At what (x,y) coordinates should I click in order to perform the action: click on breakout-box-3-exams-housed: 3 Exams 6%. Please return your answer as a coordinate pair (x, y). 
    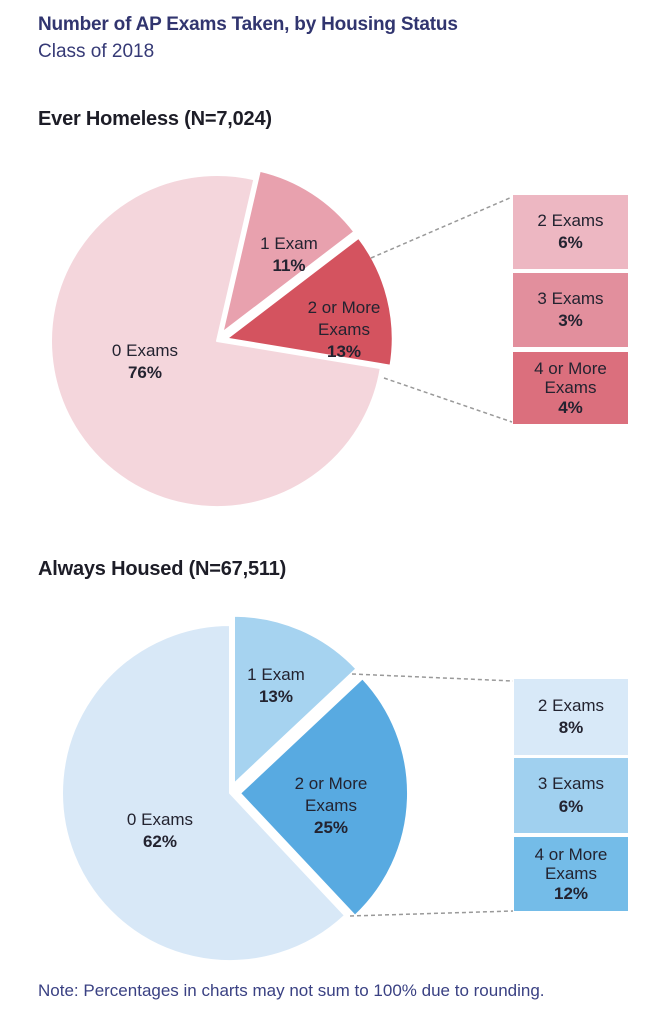
    Looking at the image, I should click on (571, 795).